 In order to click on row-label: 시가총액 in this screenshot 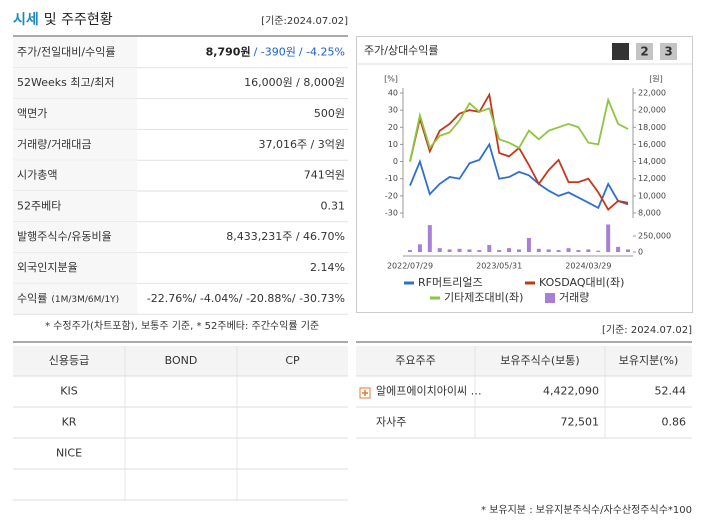, I will do `click(37, 175)`.